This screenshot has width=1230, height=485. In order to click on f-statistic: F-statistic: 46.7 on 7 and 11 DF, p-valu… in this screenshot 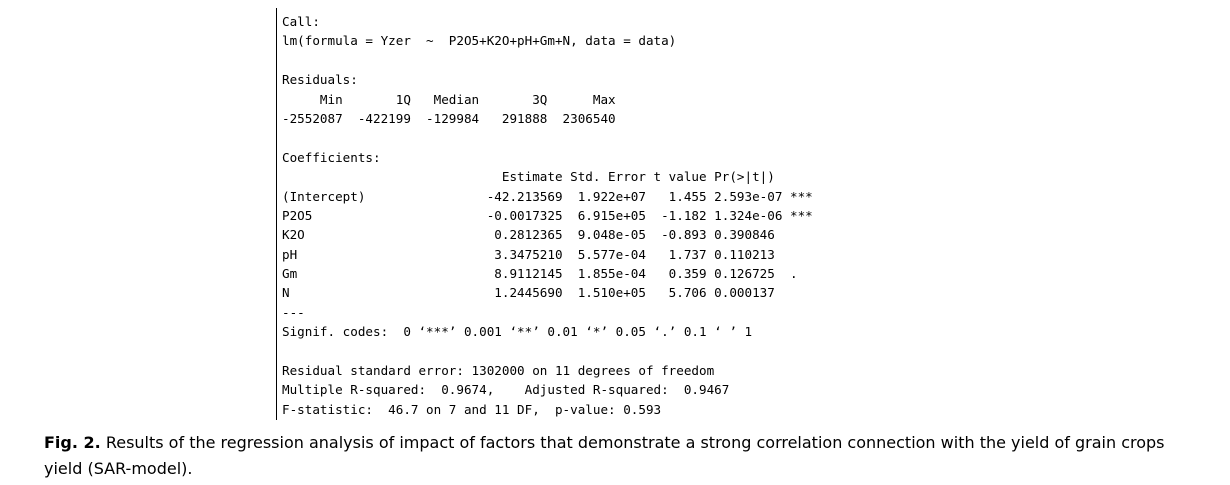, I will do `click(472, 409)`.